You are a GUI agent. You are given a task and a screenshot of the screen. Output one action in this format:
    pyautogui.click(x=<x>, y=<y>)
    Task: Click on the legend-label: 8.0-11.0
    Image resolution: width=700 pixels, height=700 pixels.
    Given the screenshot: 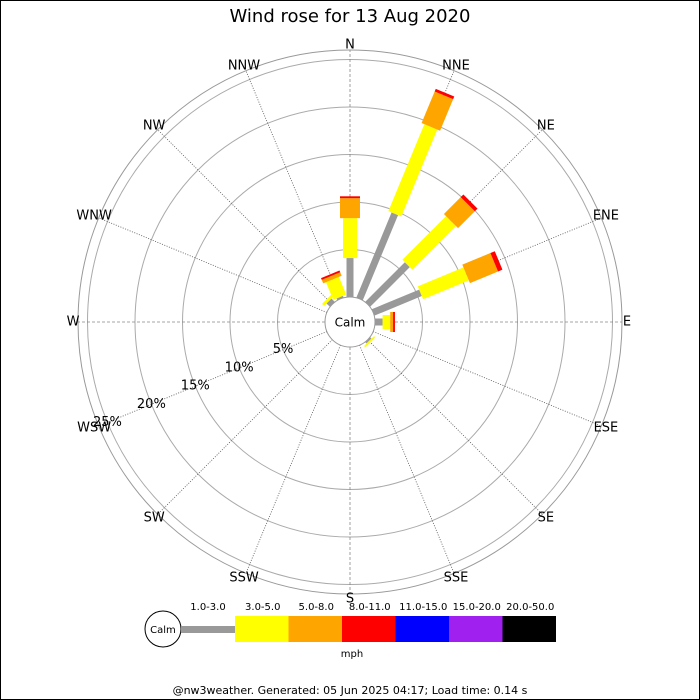 What is the action you would take?
    pyautogui.click(x=370, y=607)
    